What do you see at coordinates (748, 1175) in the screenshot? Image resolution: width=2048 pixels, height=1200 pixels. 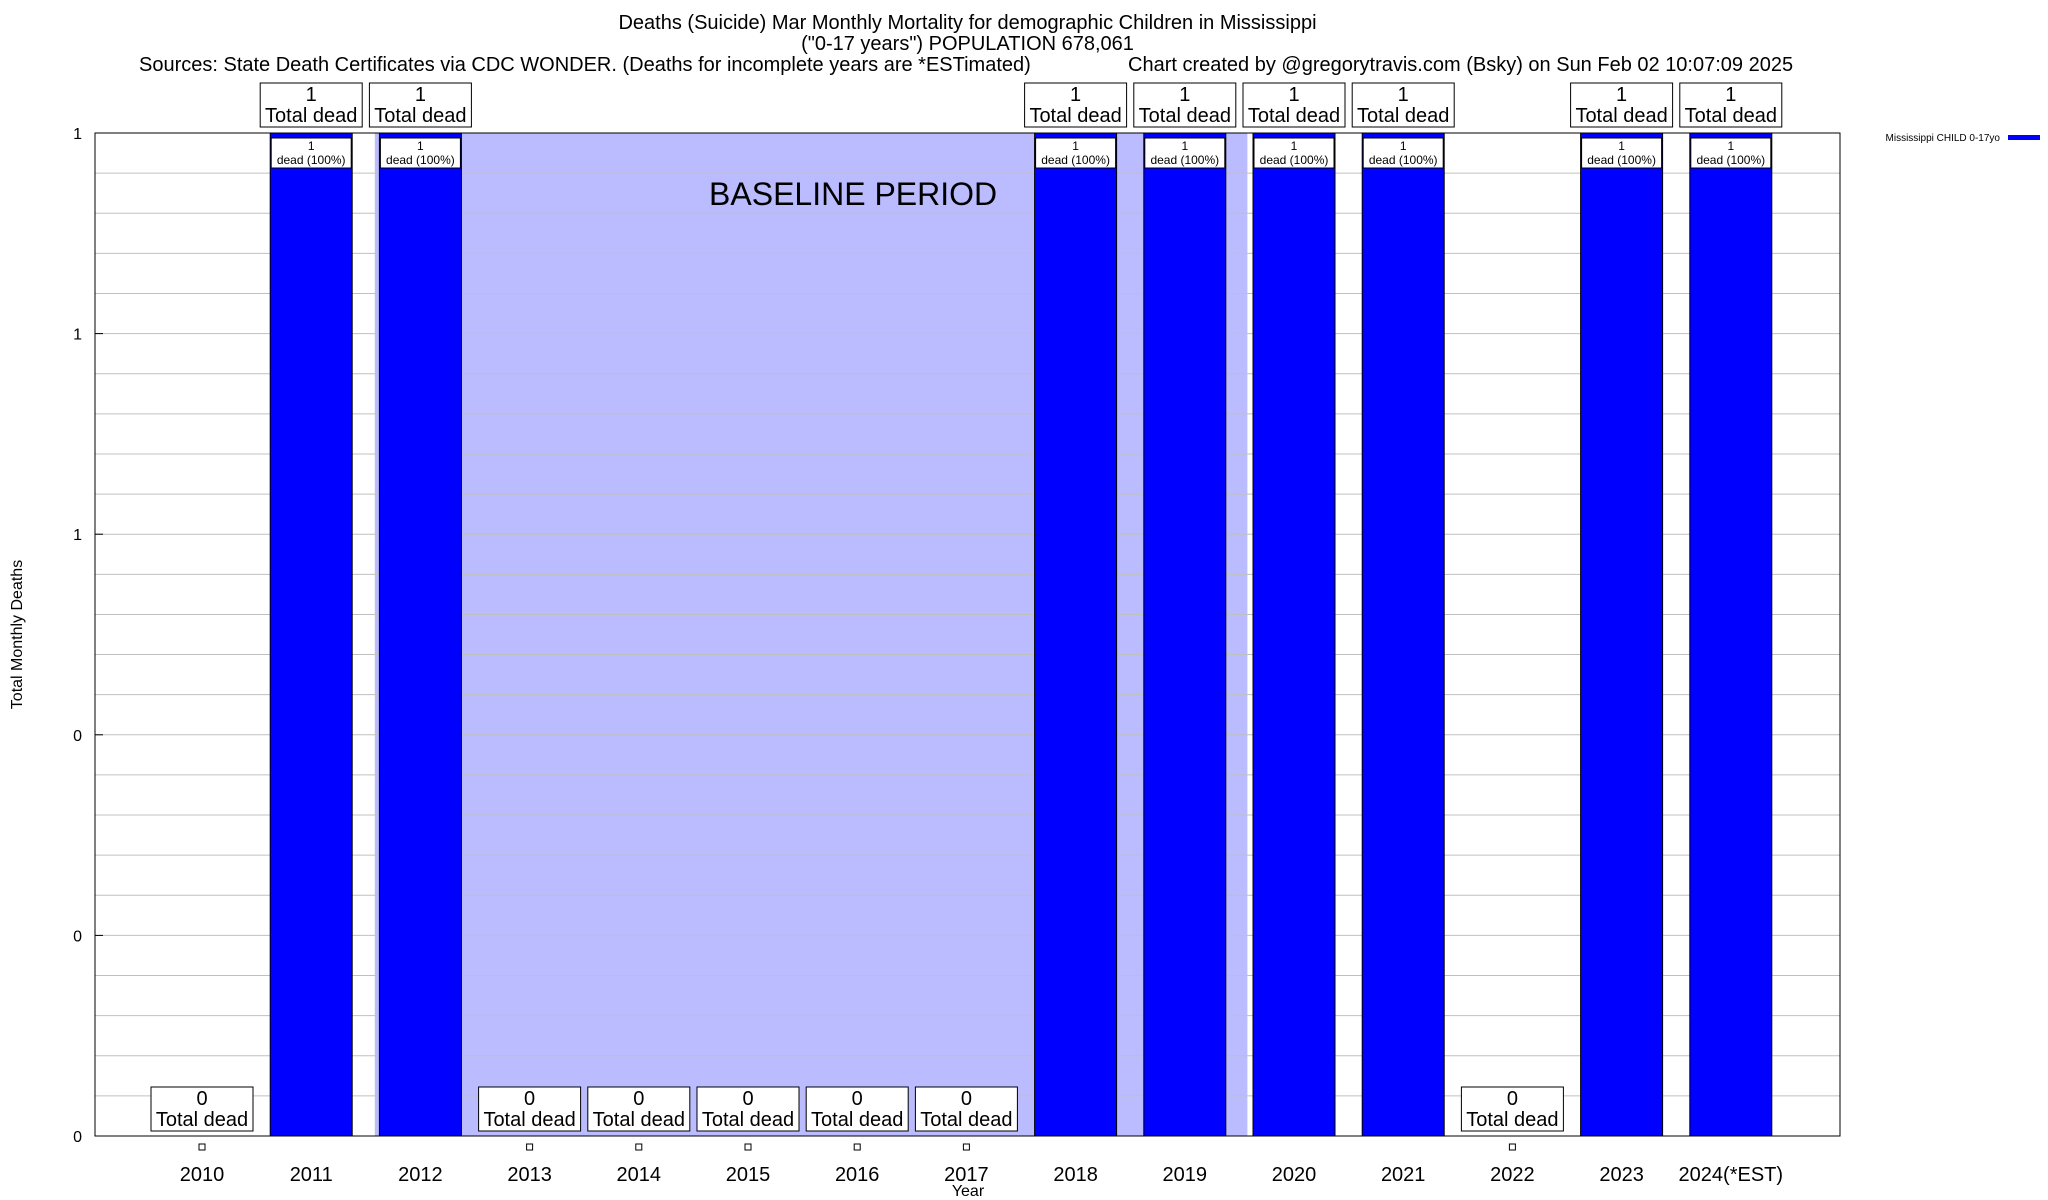 I see `x-tick-label: 2015` at bounding box center [748, 1175].